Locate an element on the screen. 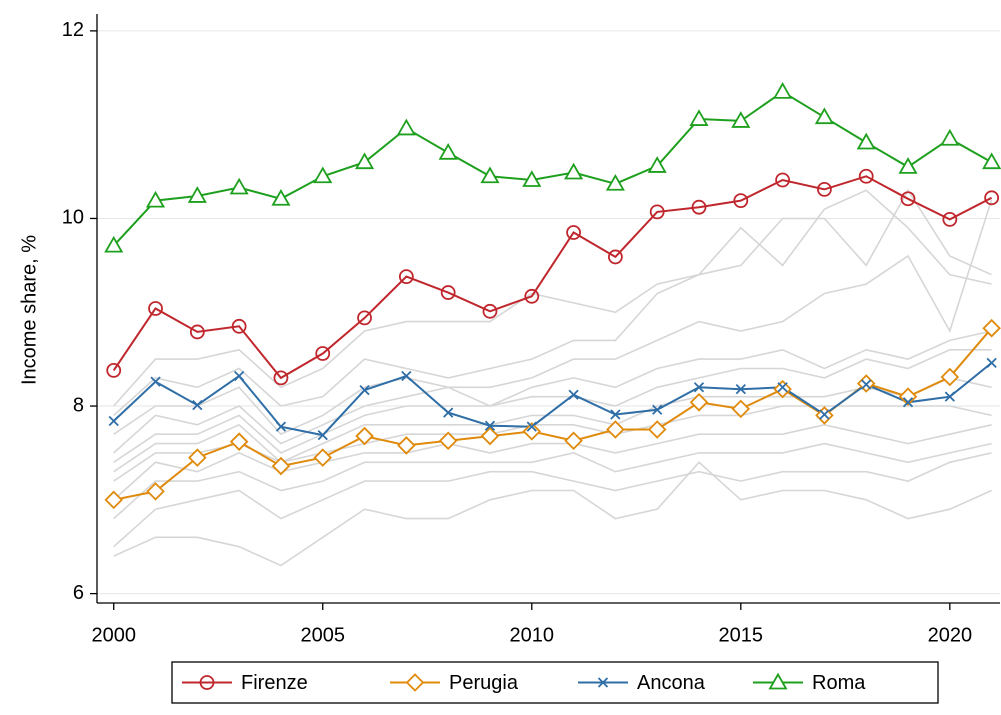 The height and width of the screenshot is (715, 1001). legend-label: Perugia is located at coordinates (484, 683).